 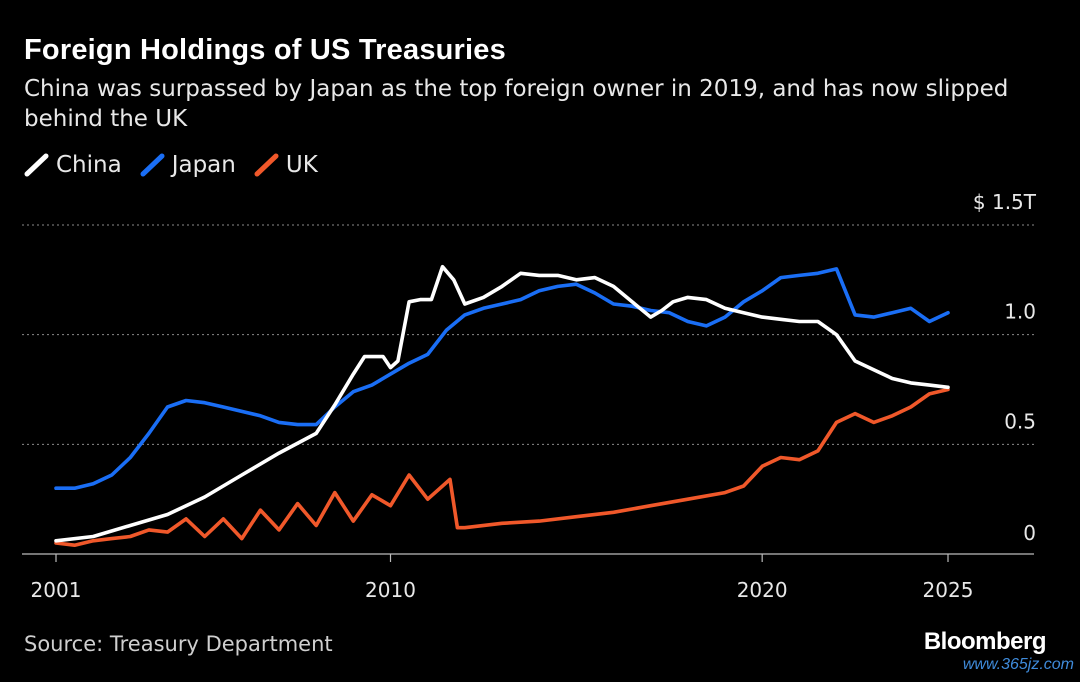 What do you see at coordinates (178, 644) in the screenshot?
I see `source-note: Source: Treasury Department` at bounding box center [178, 644].